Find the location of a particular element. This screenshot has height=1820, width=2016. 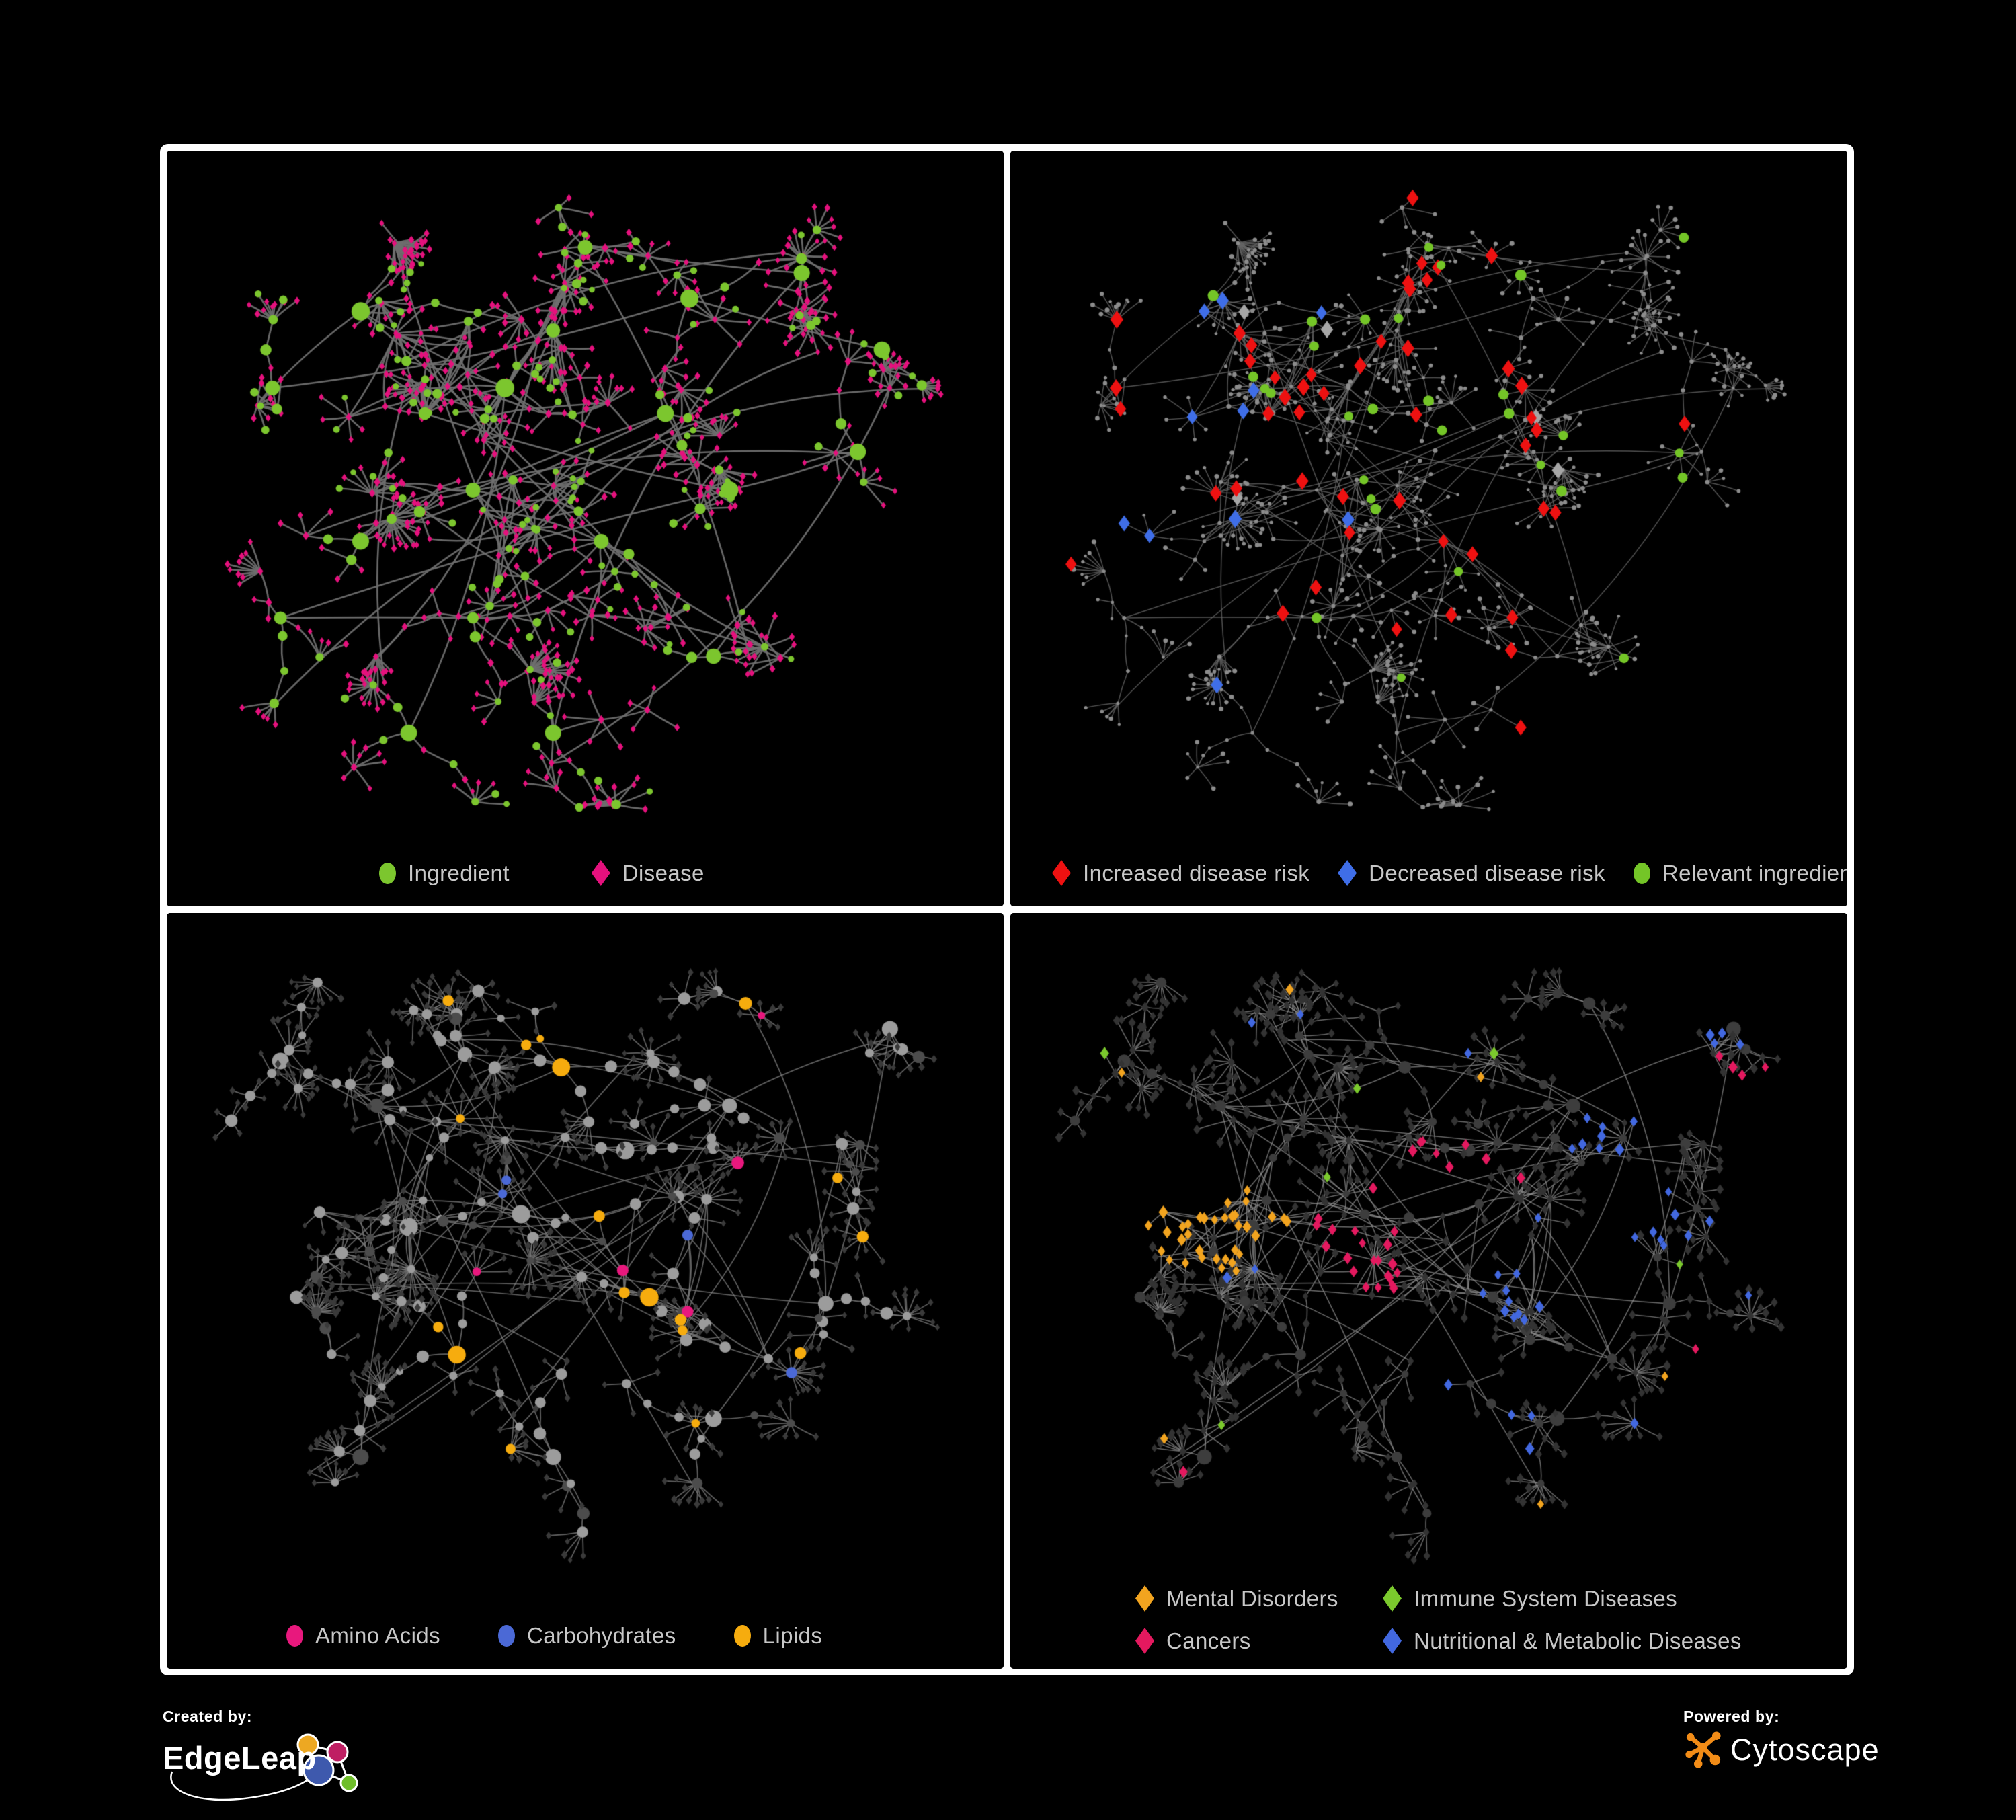

legend-item-ingredient: Ingredient is located at coordinates (444, 873).